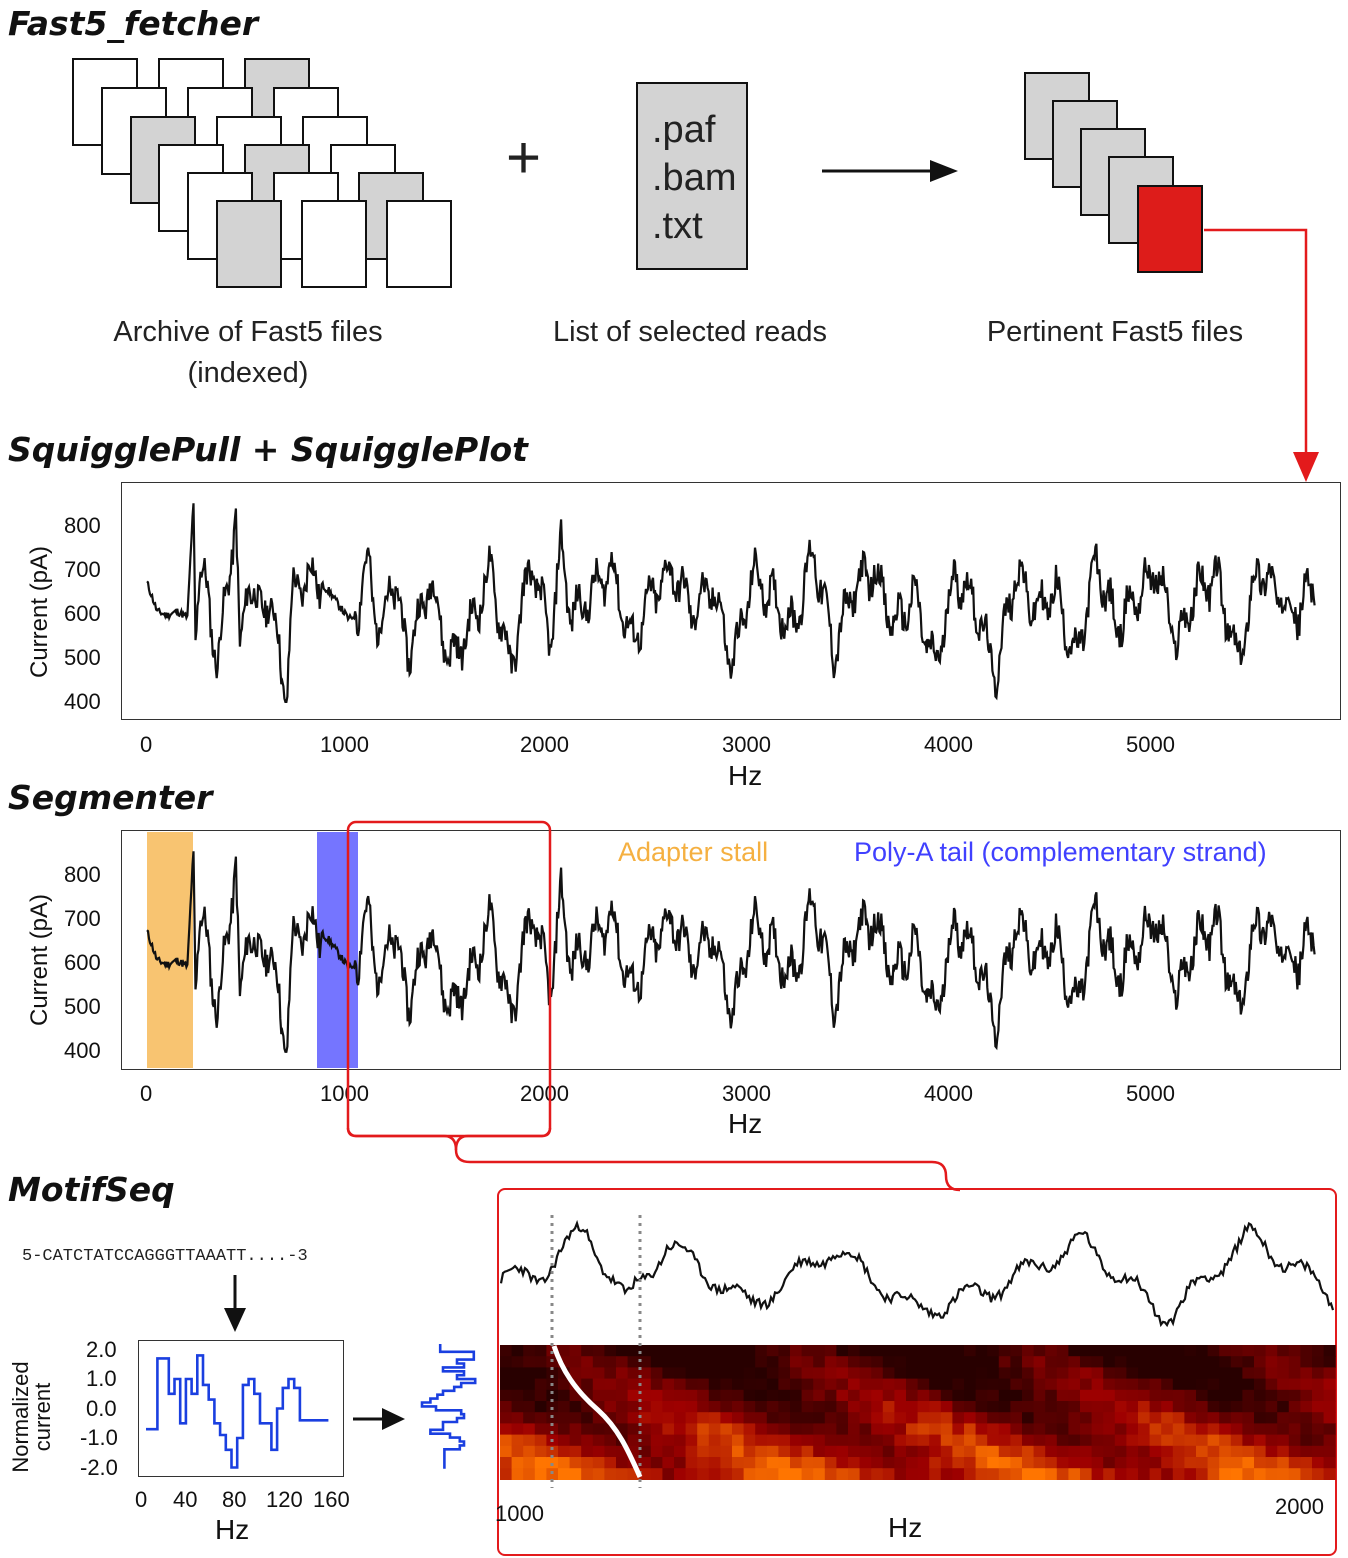 The image size is (1348, 1558). What do you see at coordinates (519, 1513) in the screenshot?
I see `zoom-xtick-left: 1000` at bounding box center [519, 1513].